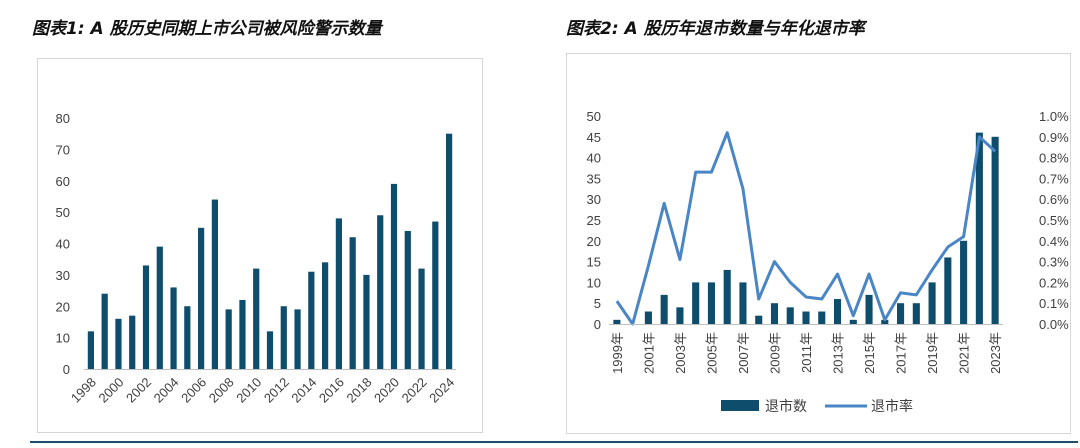  I want to click on x-tick-label: 2019年, so click(932, 353).